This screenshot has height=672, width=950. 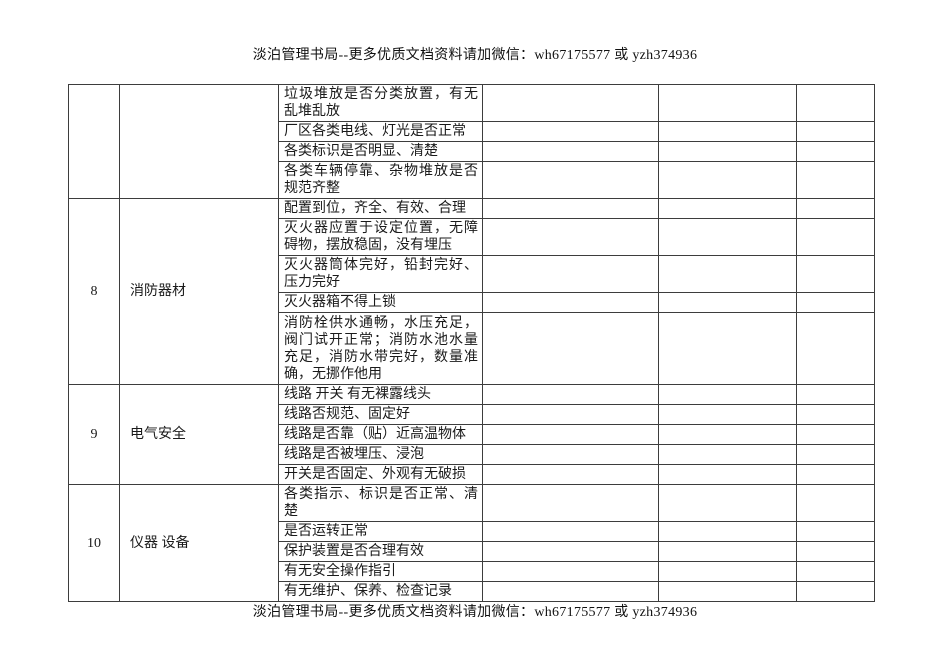 What do you see at coordinates (380, 571) in the screenshot?
I see `check-item-cell: 有无安全操作指引` at bounding box center [380, 571].